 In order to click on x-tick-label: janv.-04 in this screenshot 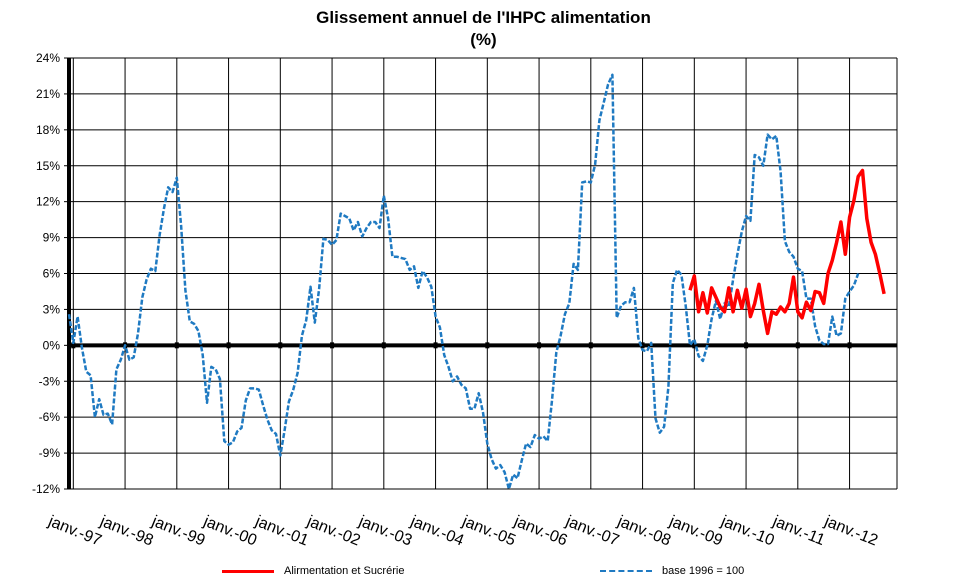, I will do `click(436, 531)`.